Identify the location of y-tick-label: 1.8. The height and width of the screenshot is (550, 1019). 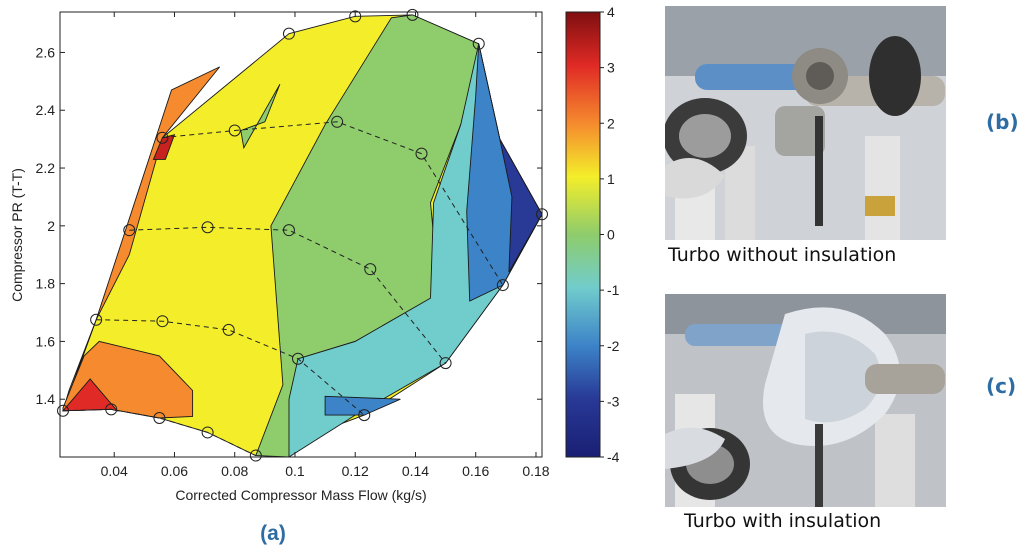
(46, 284).